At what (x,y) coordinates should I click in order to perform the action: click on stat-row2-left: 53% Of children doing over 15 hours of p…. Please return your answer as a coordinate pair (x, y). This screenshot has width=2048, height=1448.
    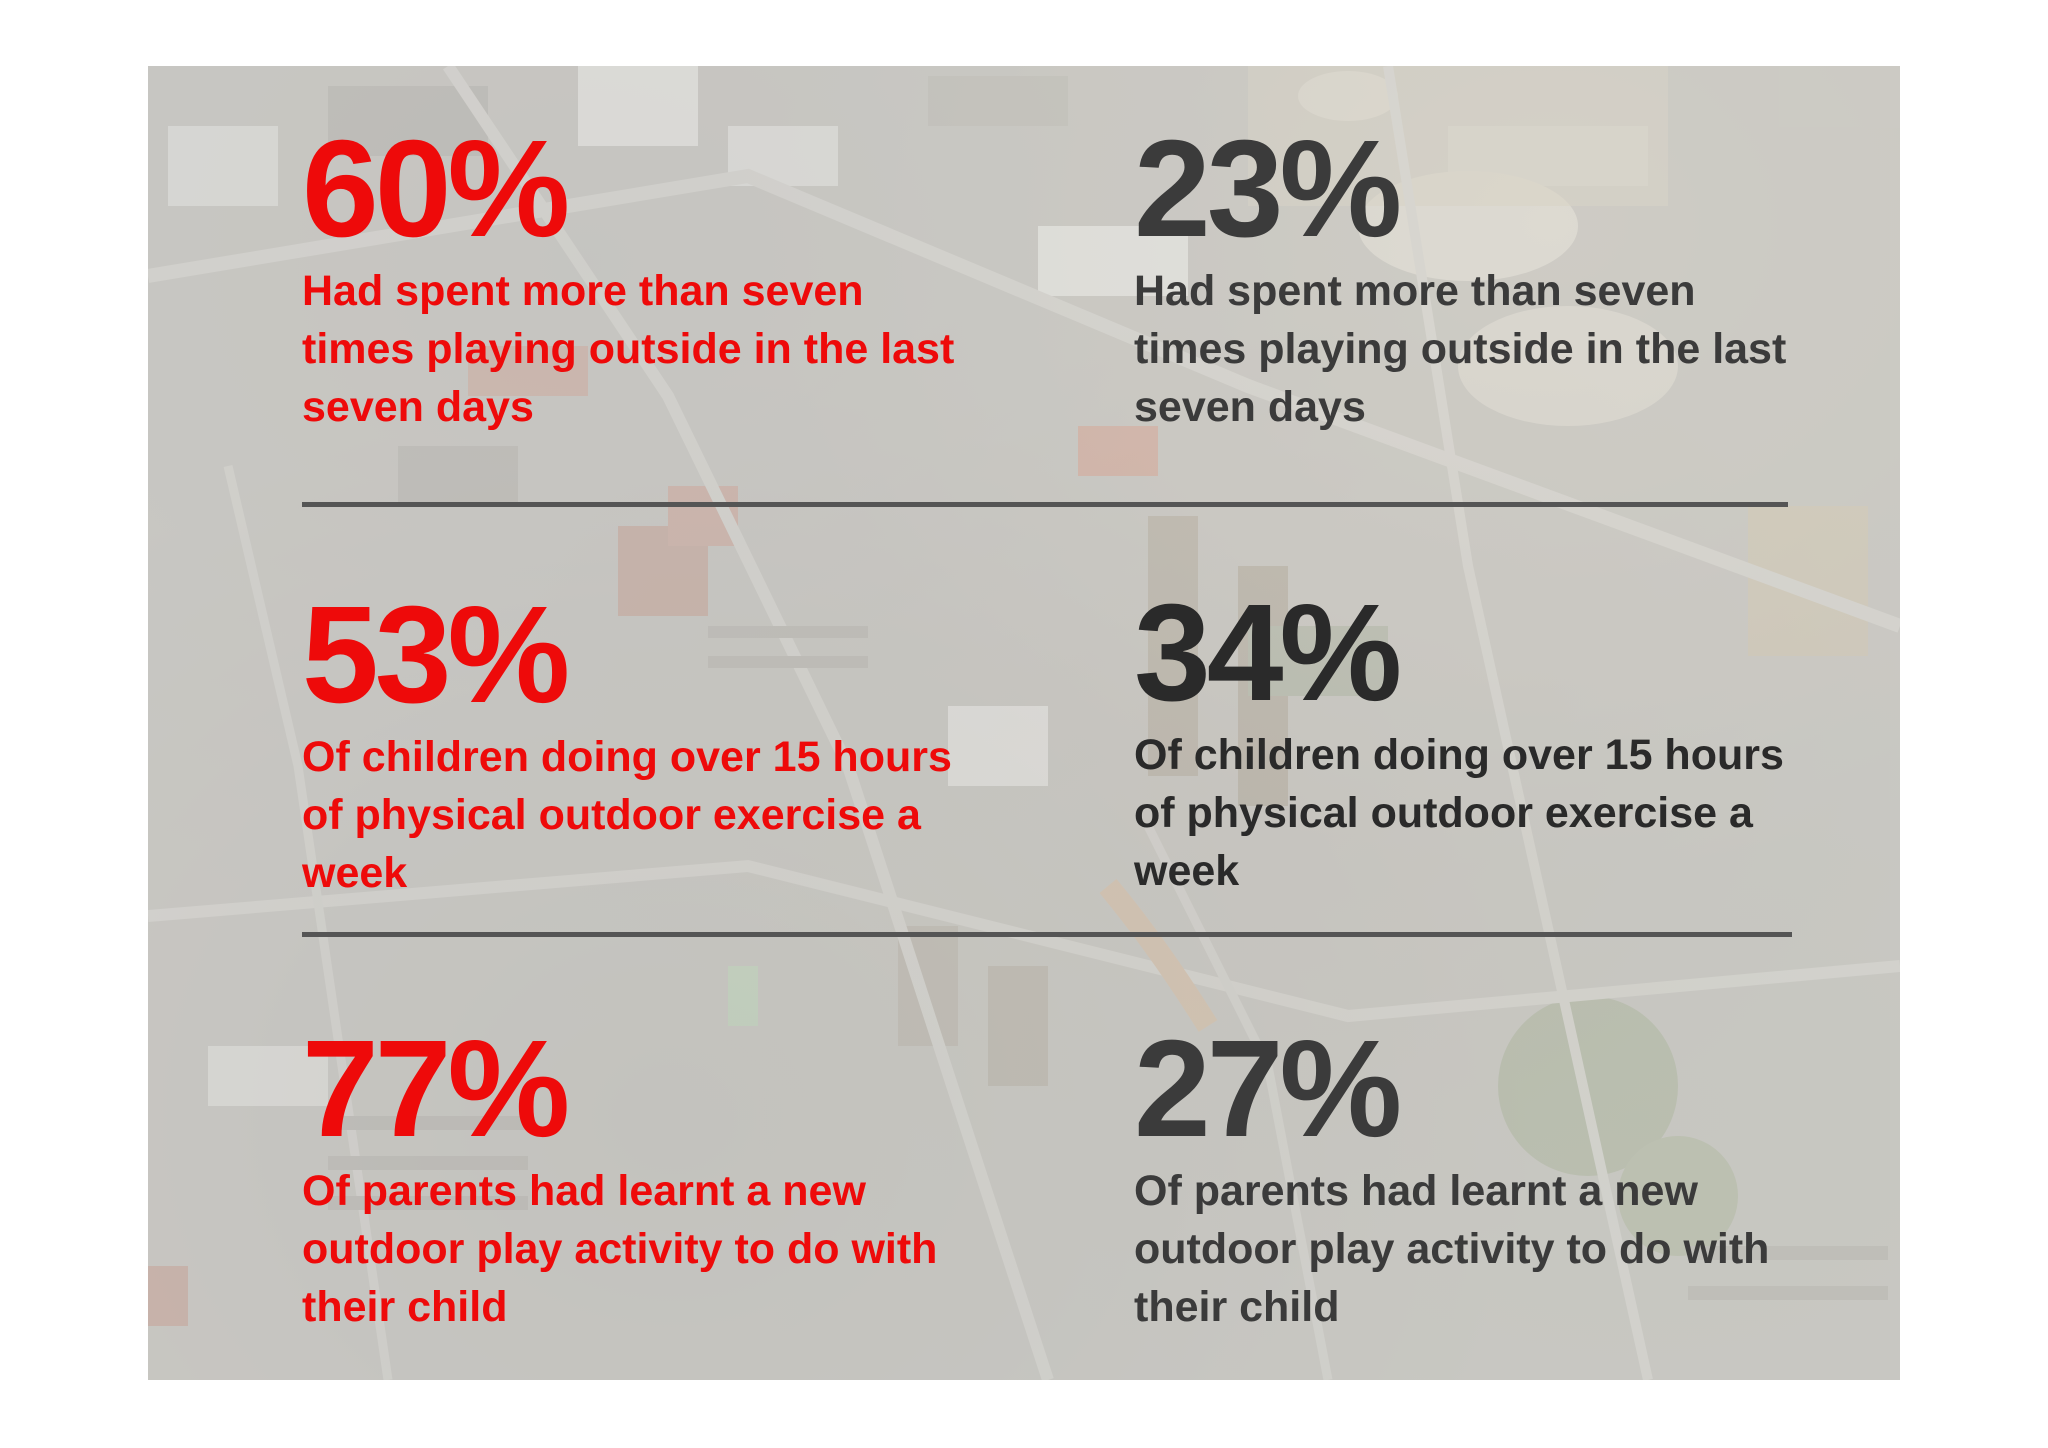
    Looking at the image, I should click on (642, 744).